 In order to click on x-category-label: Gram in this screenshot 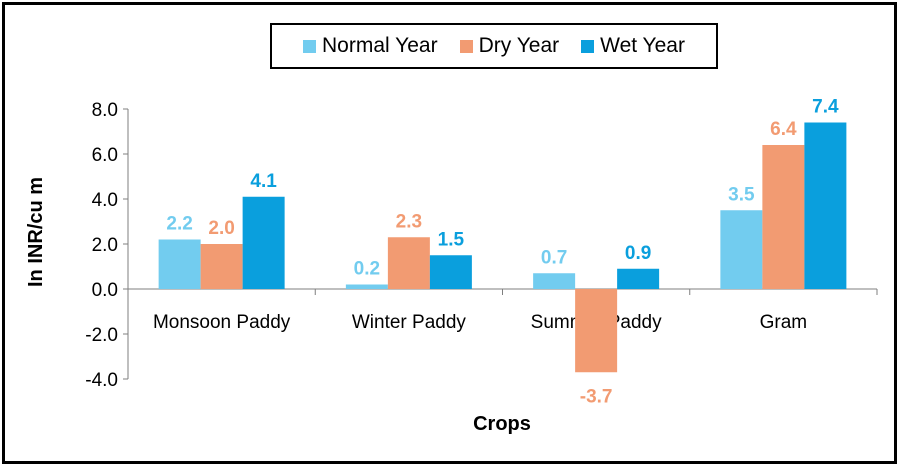, I will do `click(784, 322)`.